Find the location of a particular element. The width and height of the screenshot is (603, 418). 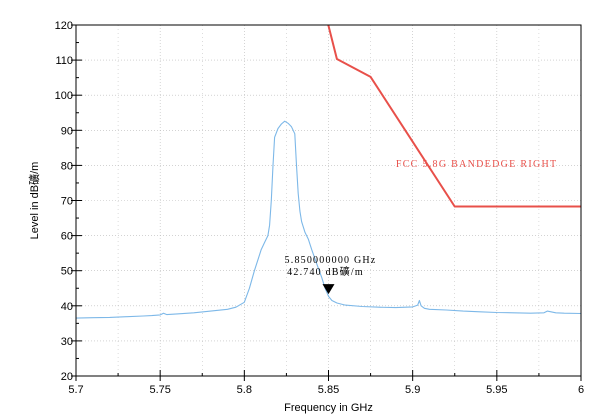

y-tick-label: 30 is located at coordinates (67, 342).